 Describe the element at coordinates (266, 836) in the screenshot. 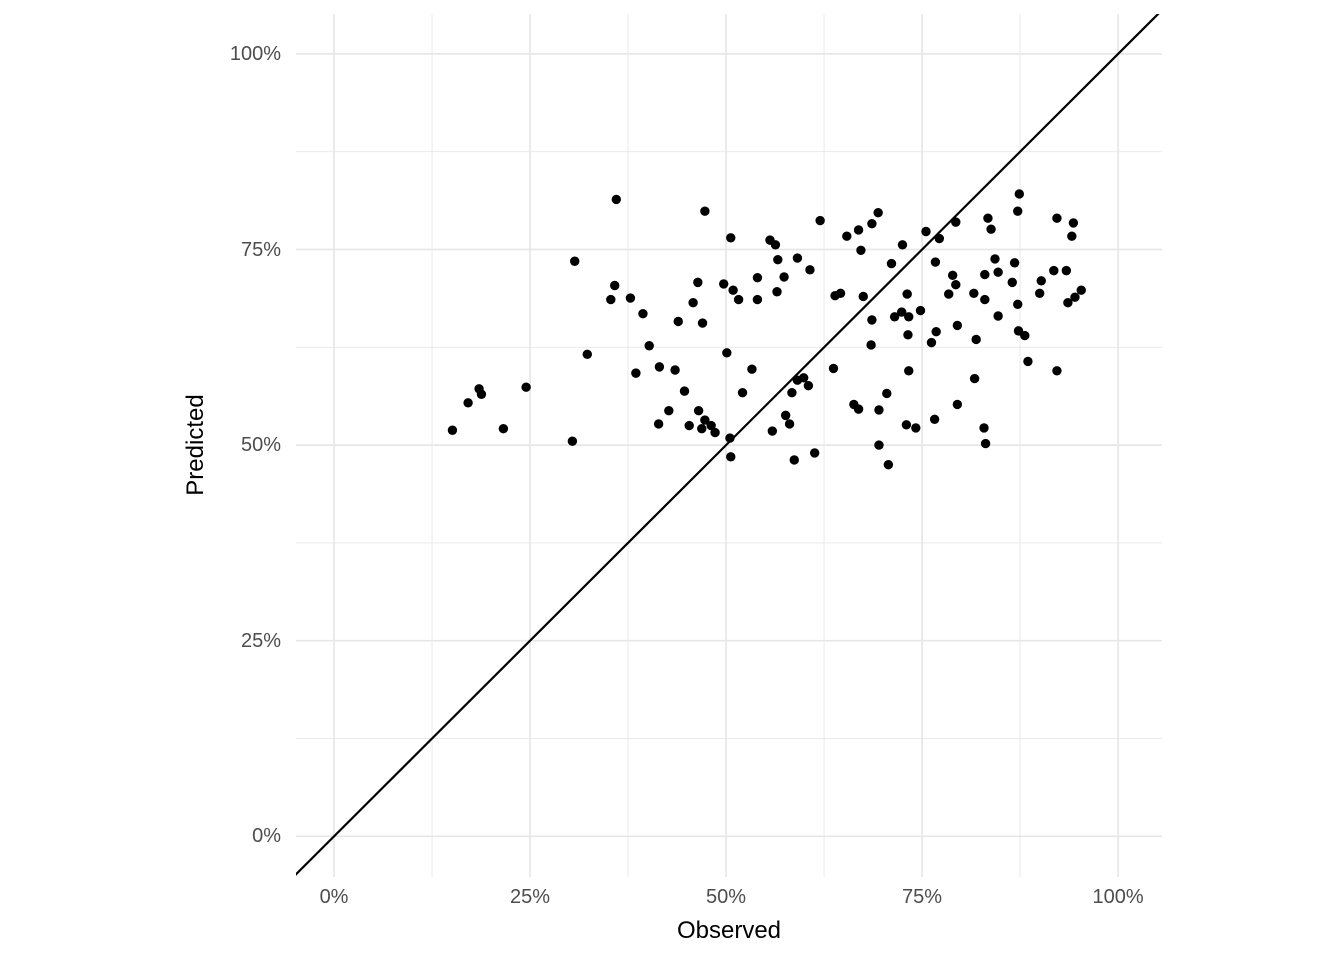

I see `y-tick-label: 0%` at that location.